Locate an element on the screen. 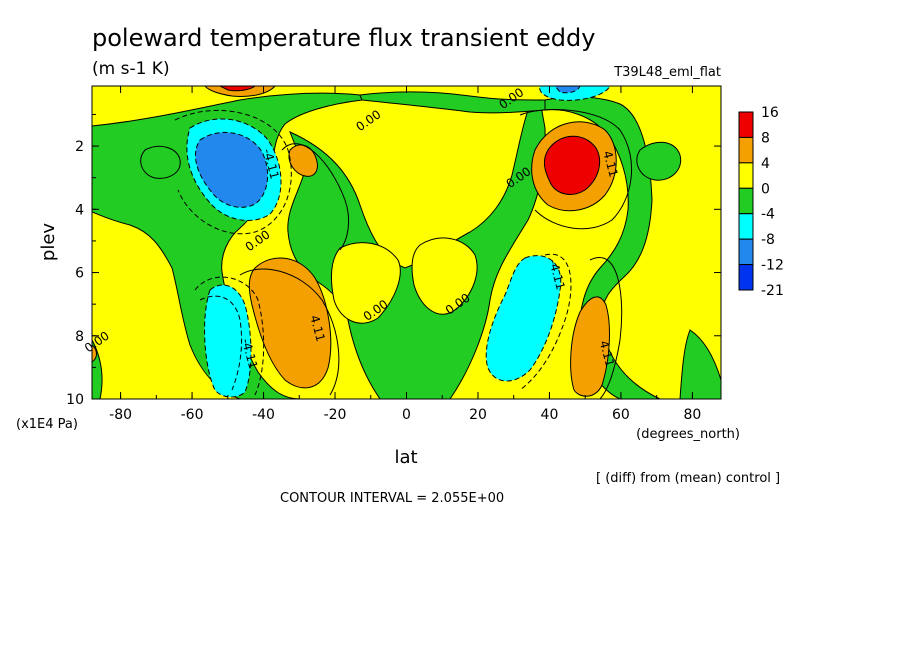  colorbar-label: -12 is located at coordinates (772, 266).